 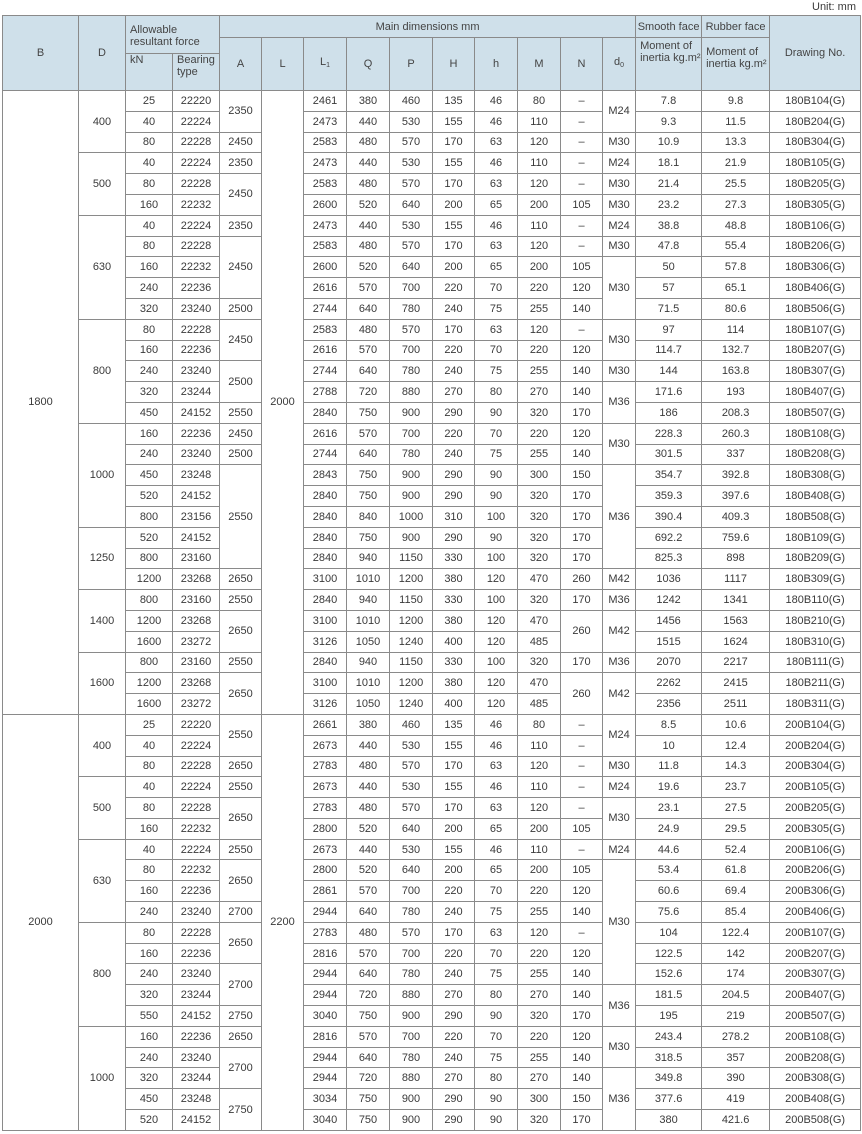 I want to click on cell-q: 750, so click(x=368, y=496).